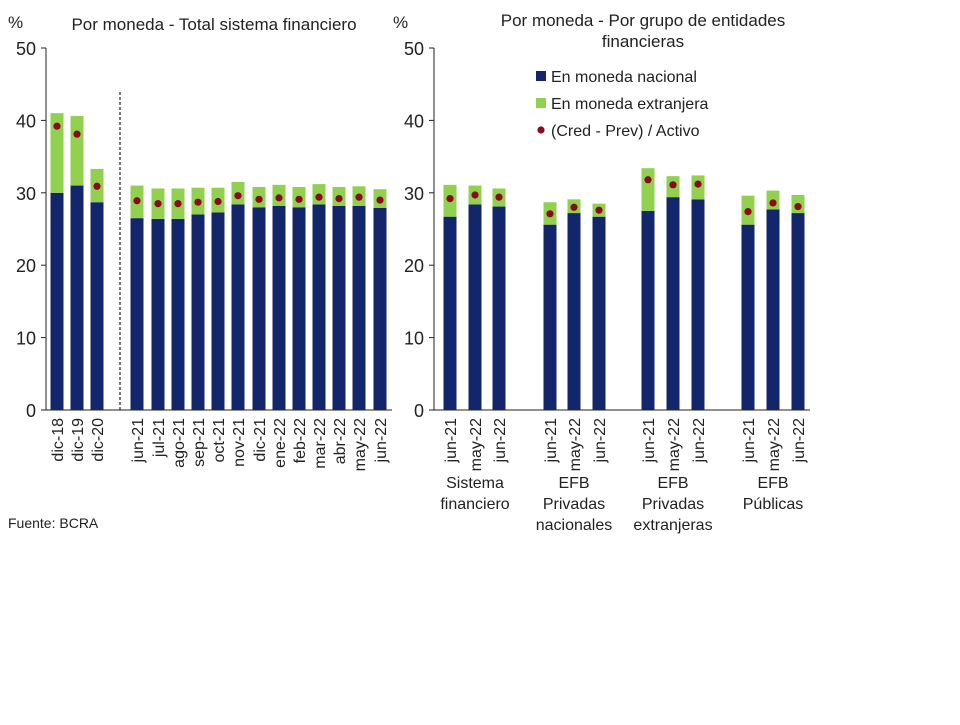 The image size is (960, 725). I want to click on group-label: extranjeras, so click(672, 525).